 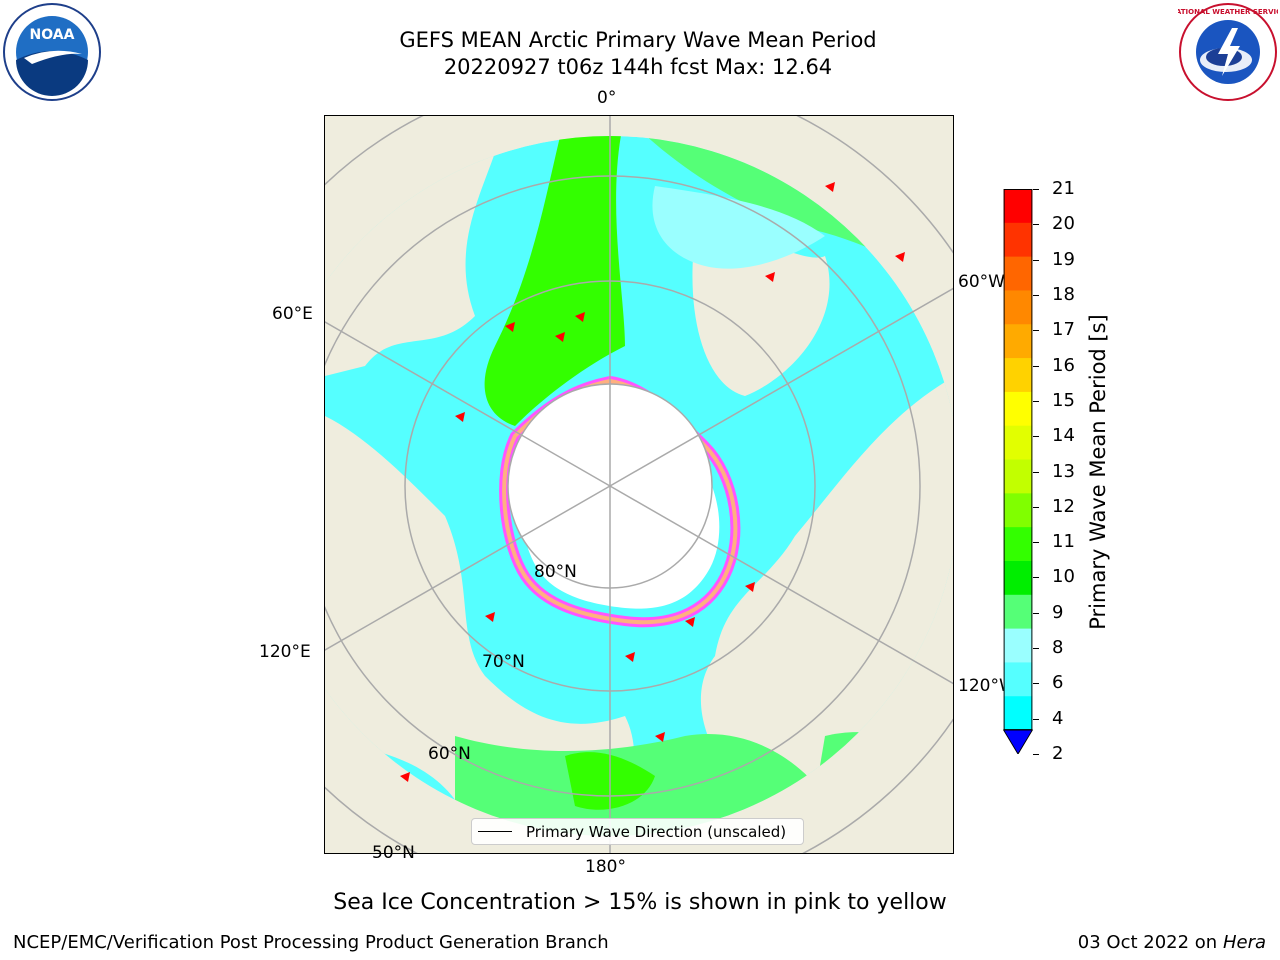 I want to click on lon-label-60e: 60°E, so click(x=292, y=314).